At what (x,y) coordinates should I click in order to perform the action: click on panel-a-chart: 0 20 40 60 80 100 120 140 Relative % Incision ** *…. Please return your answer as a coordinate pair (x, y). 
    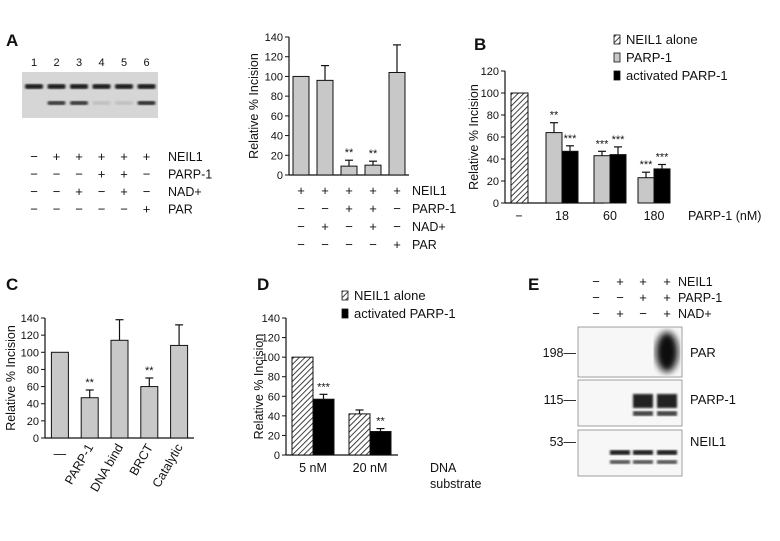
    Looking at the image, I should click on (351, 142).